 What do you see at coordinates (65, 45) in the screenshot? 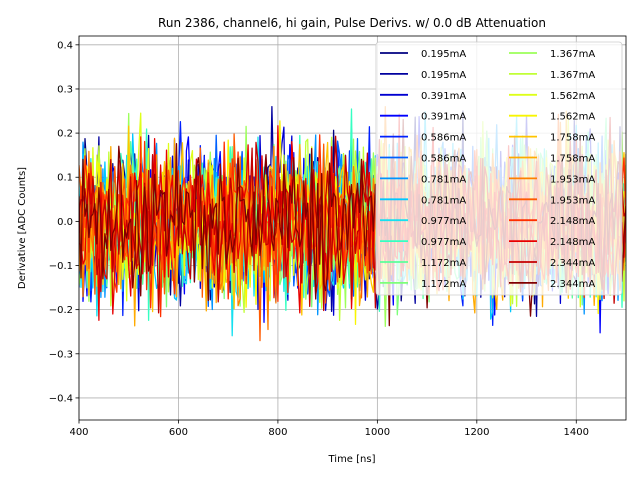
I see `y-tick-label: 0.4` at bounding box center [65, 45].